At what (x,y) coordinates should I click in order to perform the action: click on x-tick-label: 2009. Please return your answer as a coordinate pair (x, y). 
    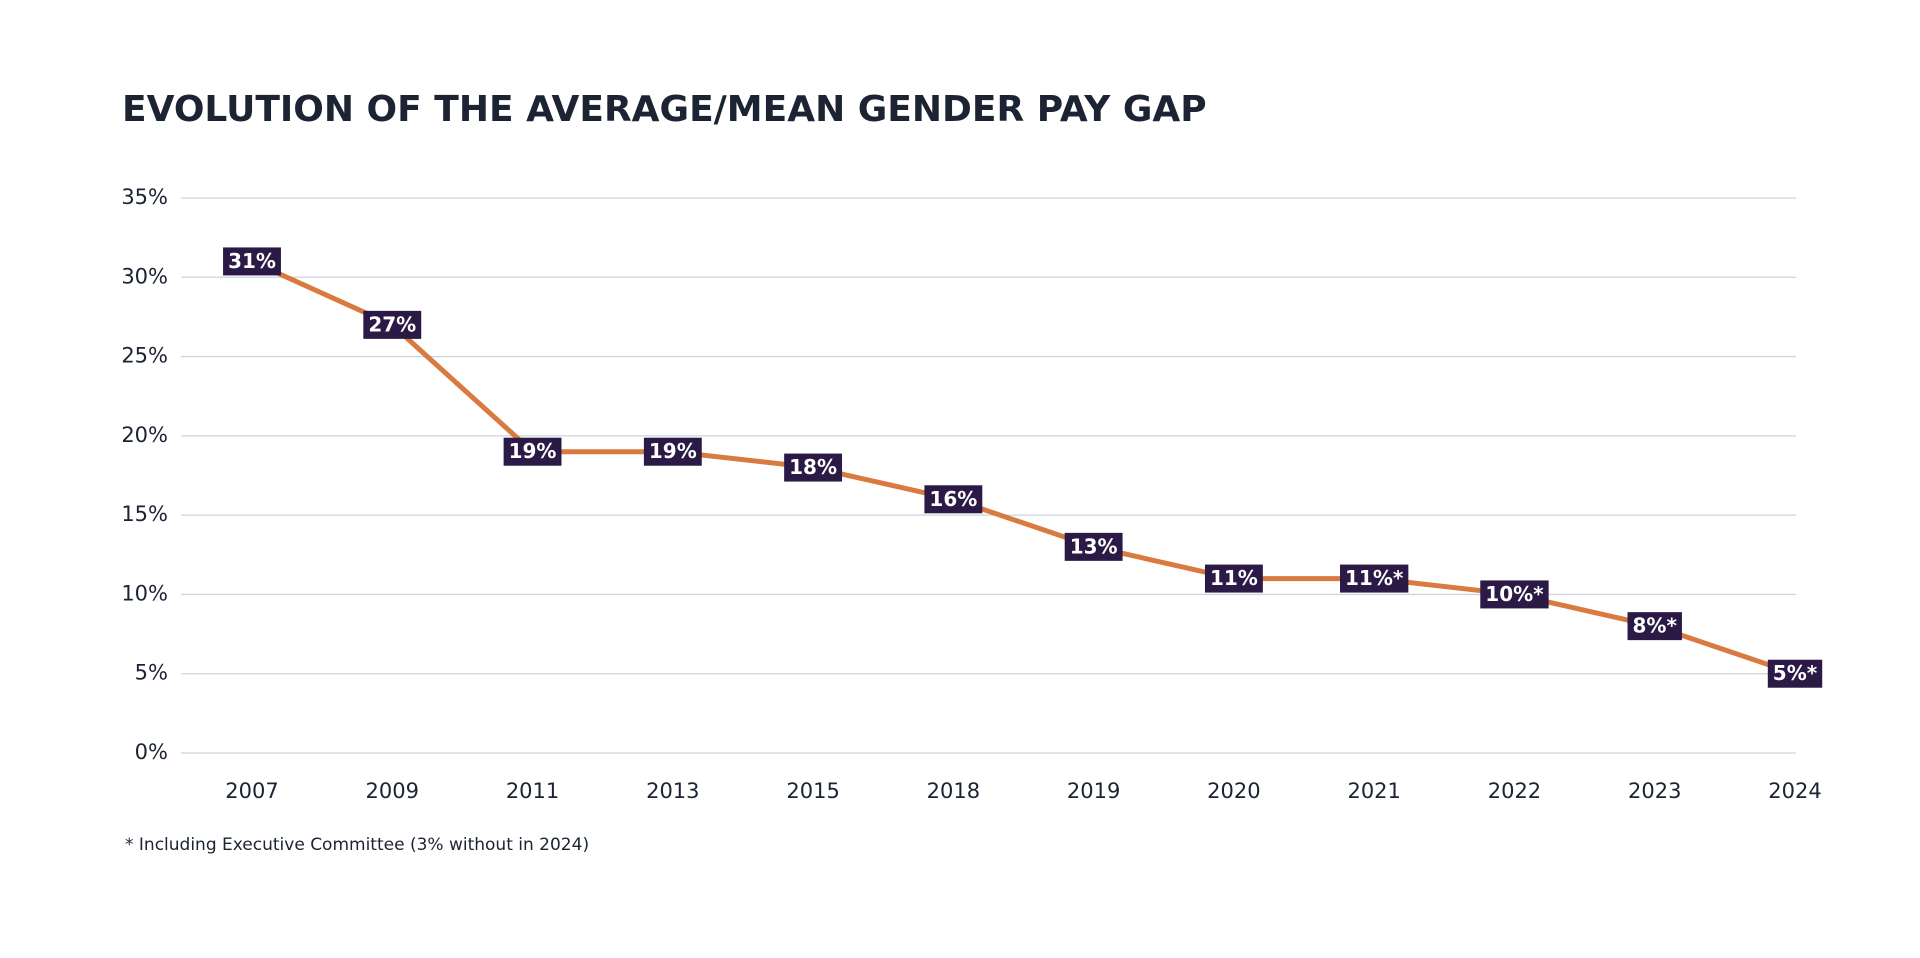
    Looking at the image, I should click on (392, 791).